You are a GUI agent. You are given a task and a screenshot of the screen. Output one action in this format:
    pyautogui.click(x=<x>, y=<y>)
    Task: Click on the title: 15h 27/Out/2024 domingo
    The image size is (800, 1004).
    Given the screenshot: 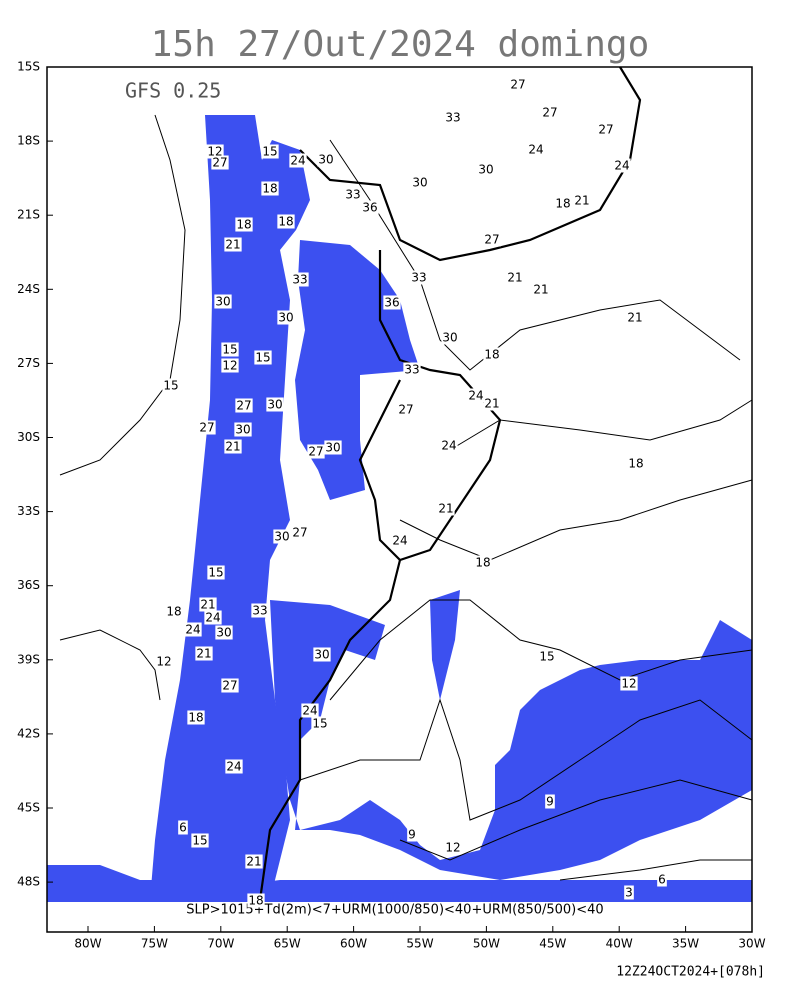 What is the action you would take?
    pyautogui.click(x=400, y=44)
    